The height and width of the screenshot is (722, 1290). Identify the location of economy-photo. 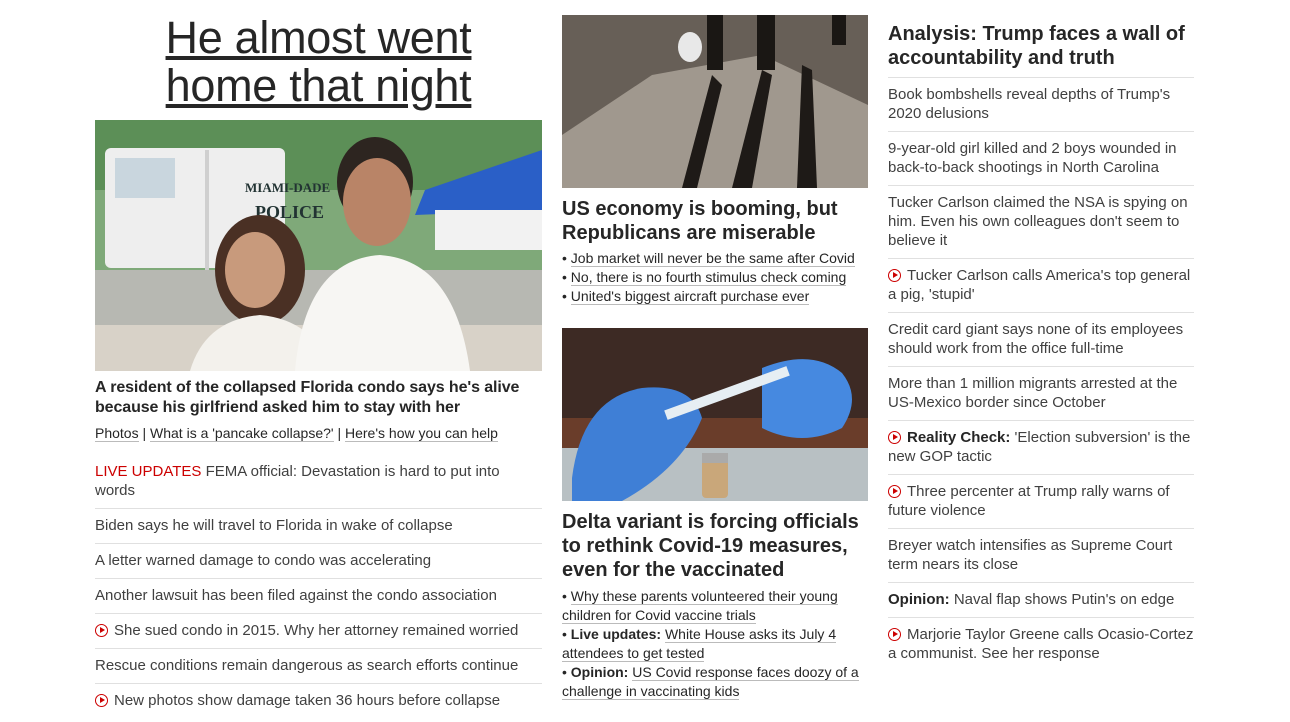
(715, 101).